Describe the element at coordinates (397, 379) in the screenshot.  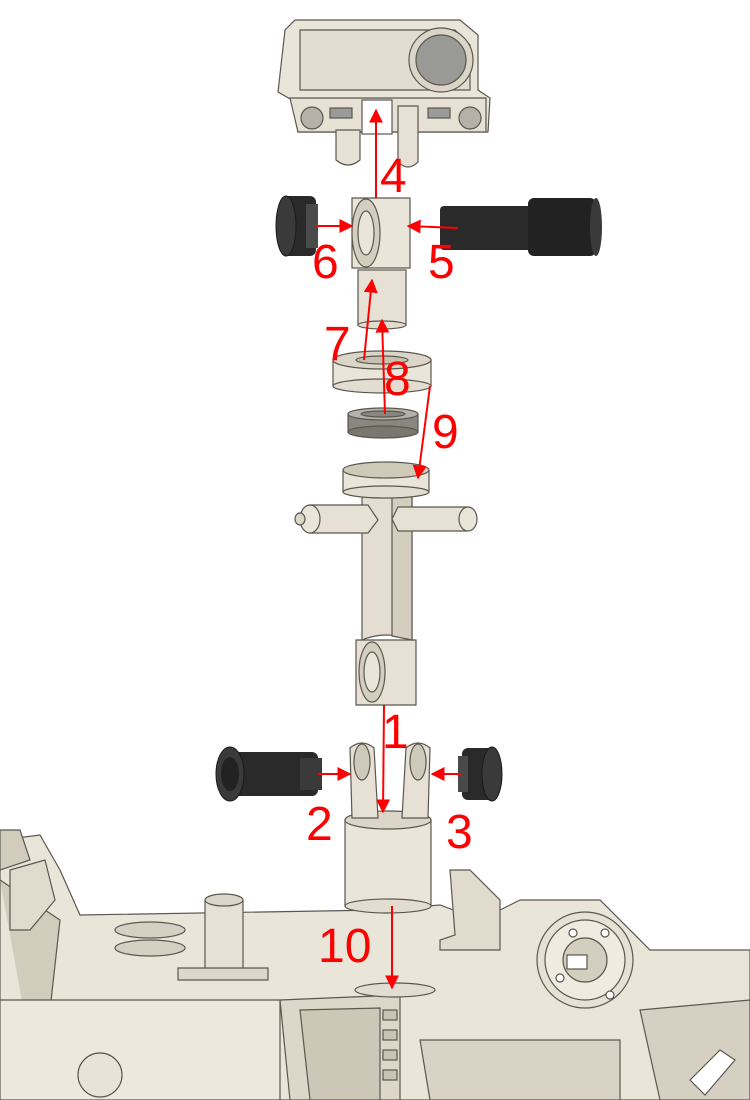
I see `step-label-8: 8` at that location.